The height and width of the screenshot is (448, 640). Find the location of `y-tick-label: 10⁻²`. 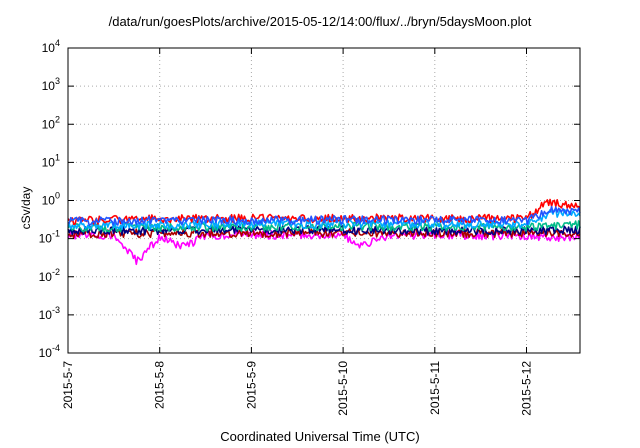

y-tick-label: 10⁻² is located at coordinates (49, 275).